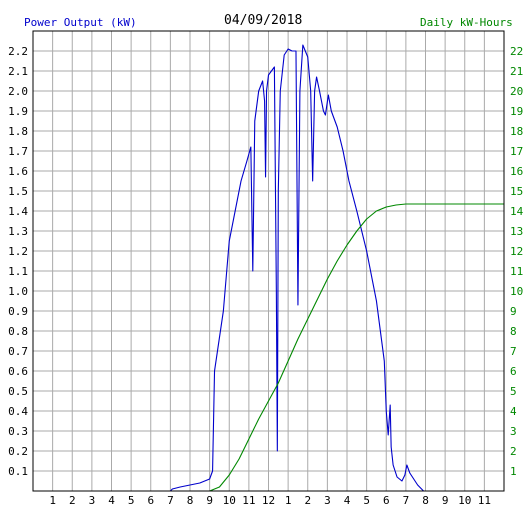  Describe the element at coordinates (517, 211) in the screenshot. I see `y-right-tick-label: 14` at that location.